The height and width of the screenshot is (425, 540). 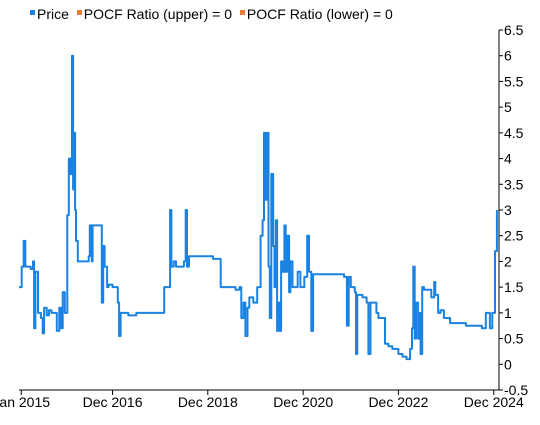 I want to click on legend-label-pocf-upper: POCF Ratio (upper) = 0, so click(x=158, y=14).